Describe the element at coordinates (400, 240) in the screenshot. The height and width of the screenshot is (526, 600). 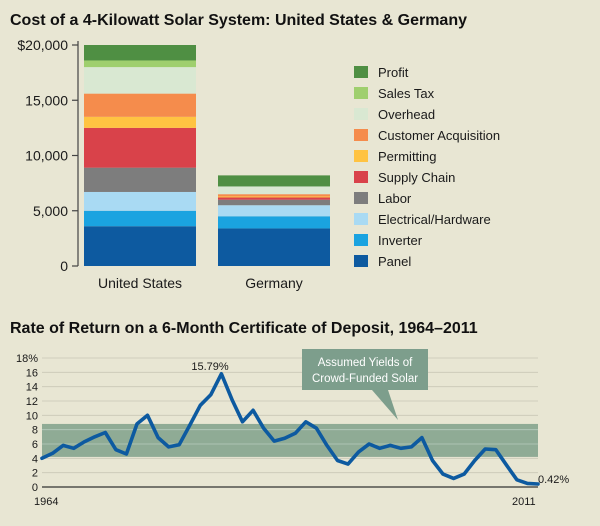
I see `legend-label: Inverter` at that location.